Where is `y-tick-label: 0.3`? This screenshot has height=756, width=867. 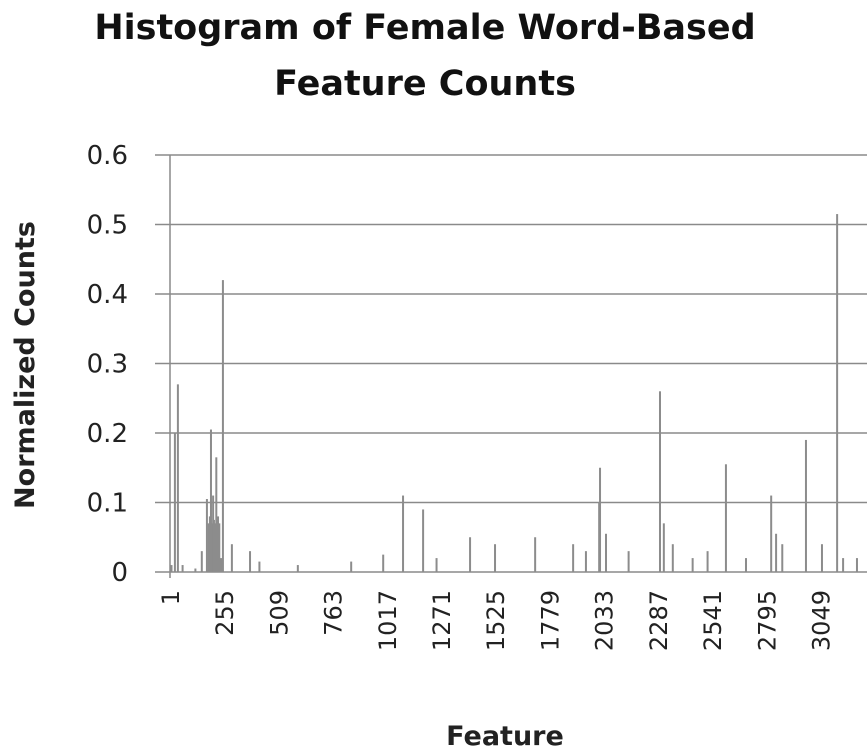 y-tick-label: 0.3 is located at coordinates (107, 365).